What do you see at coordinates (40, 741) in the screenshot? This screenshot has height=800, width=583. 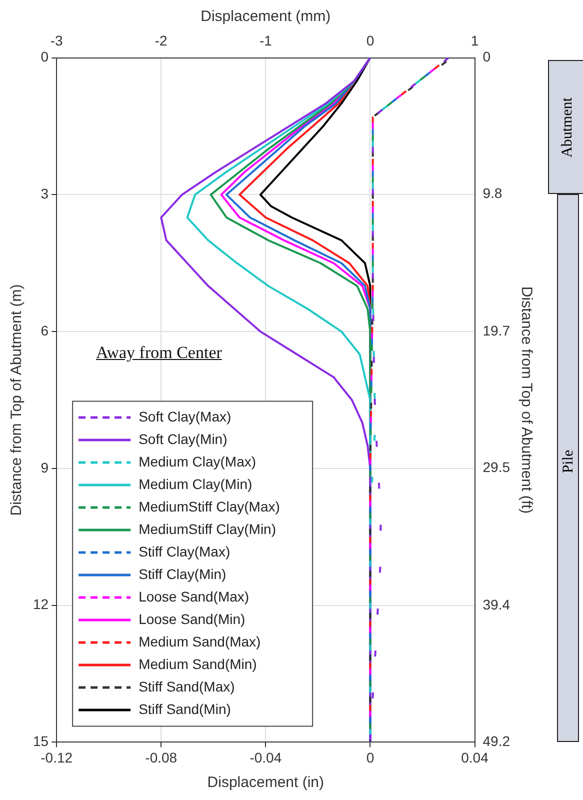 I see `y-tick-label: 15` at bounding box center [40, 741].